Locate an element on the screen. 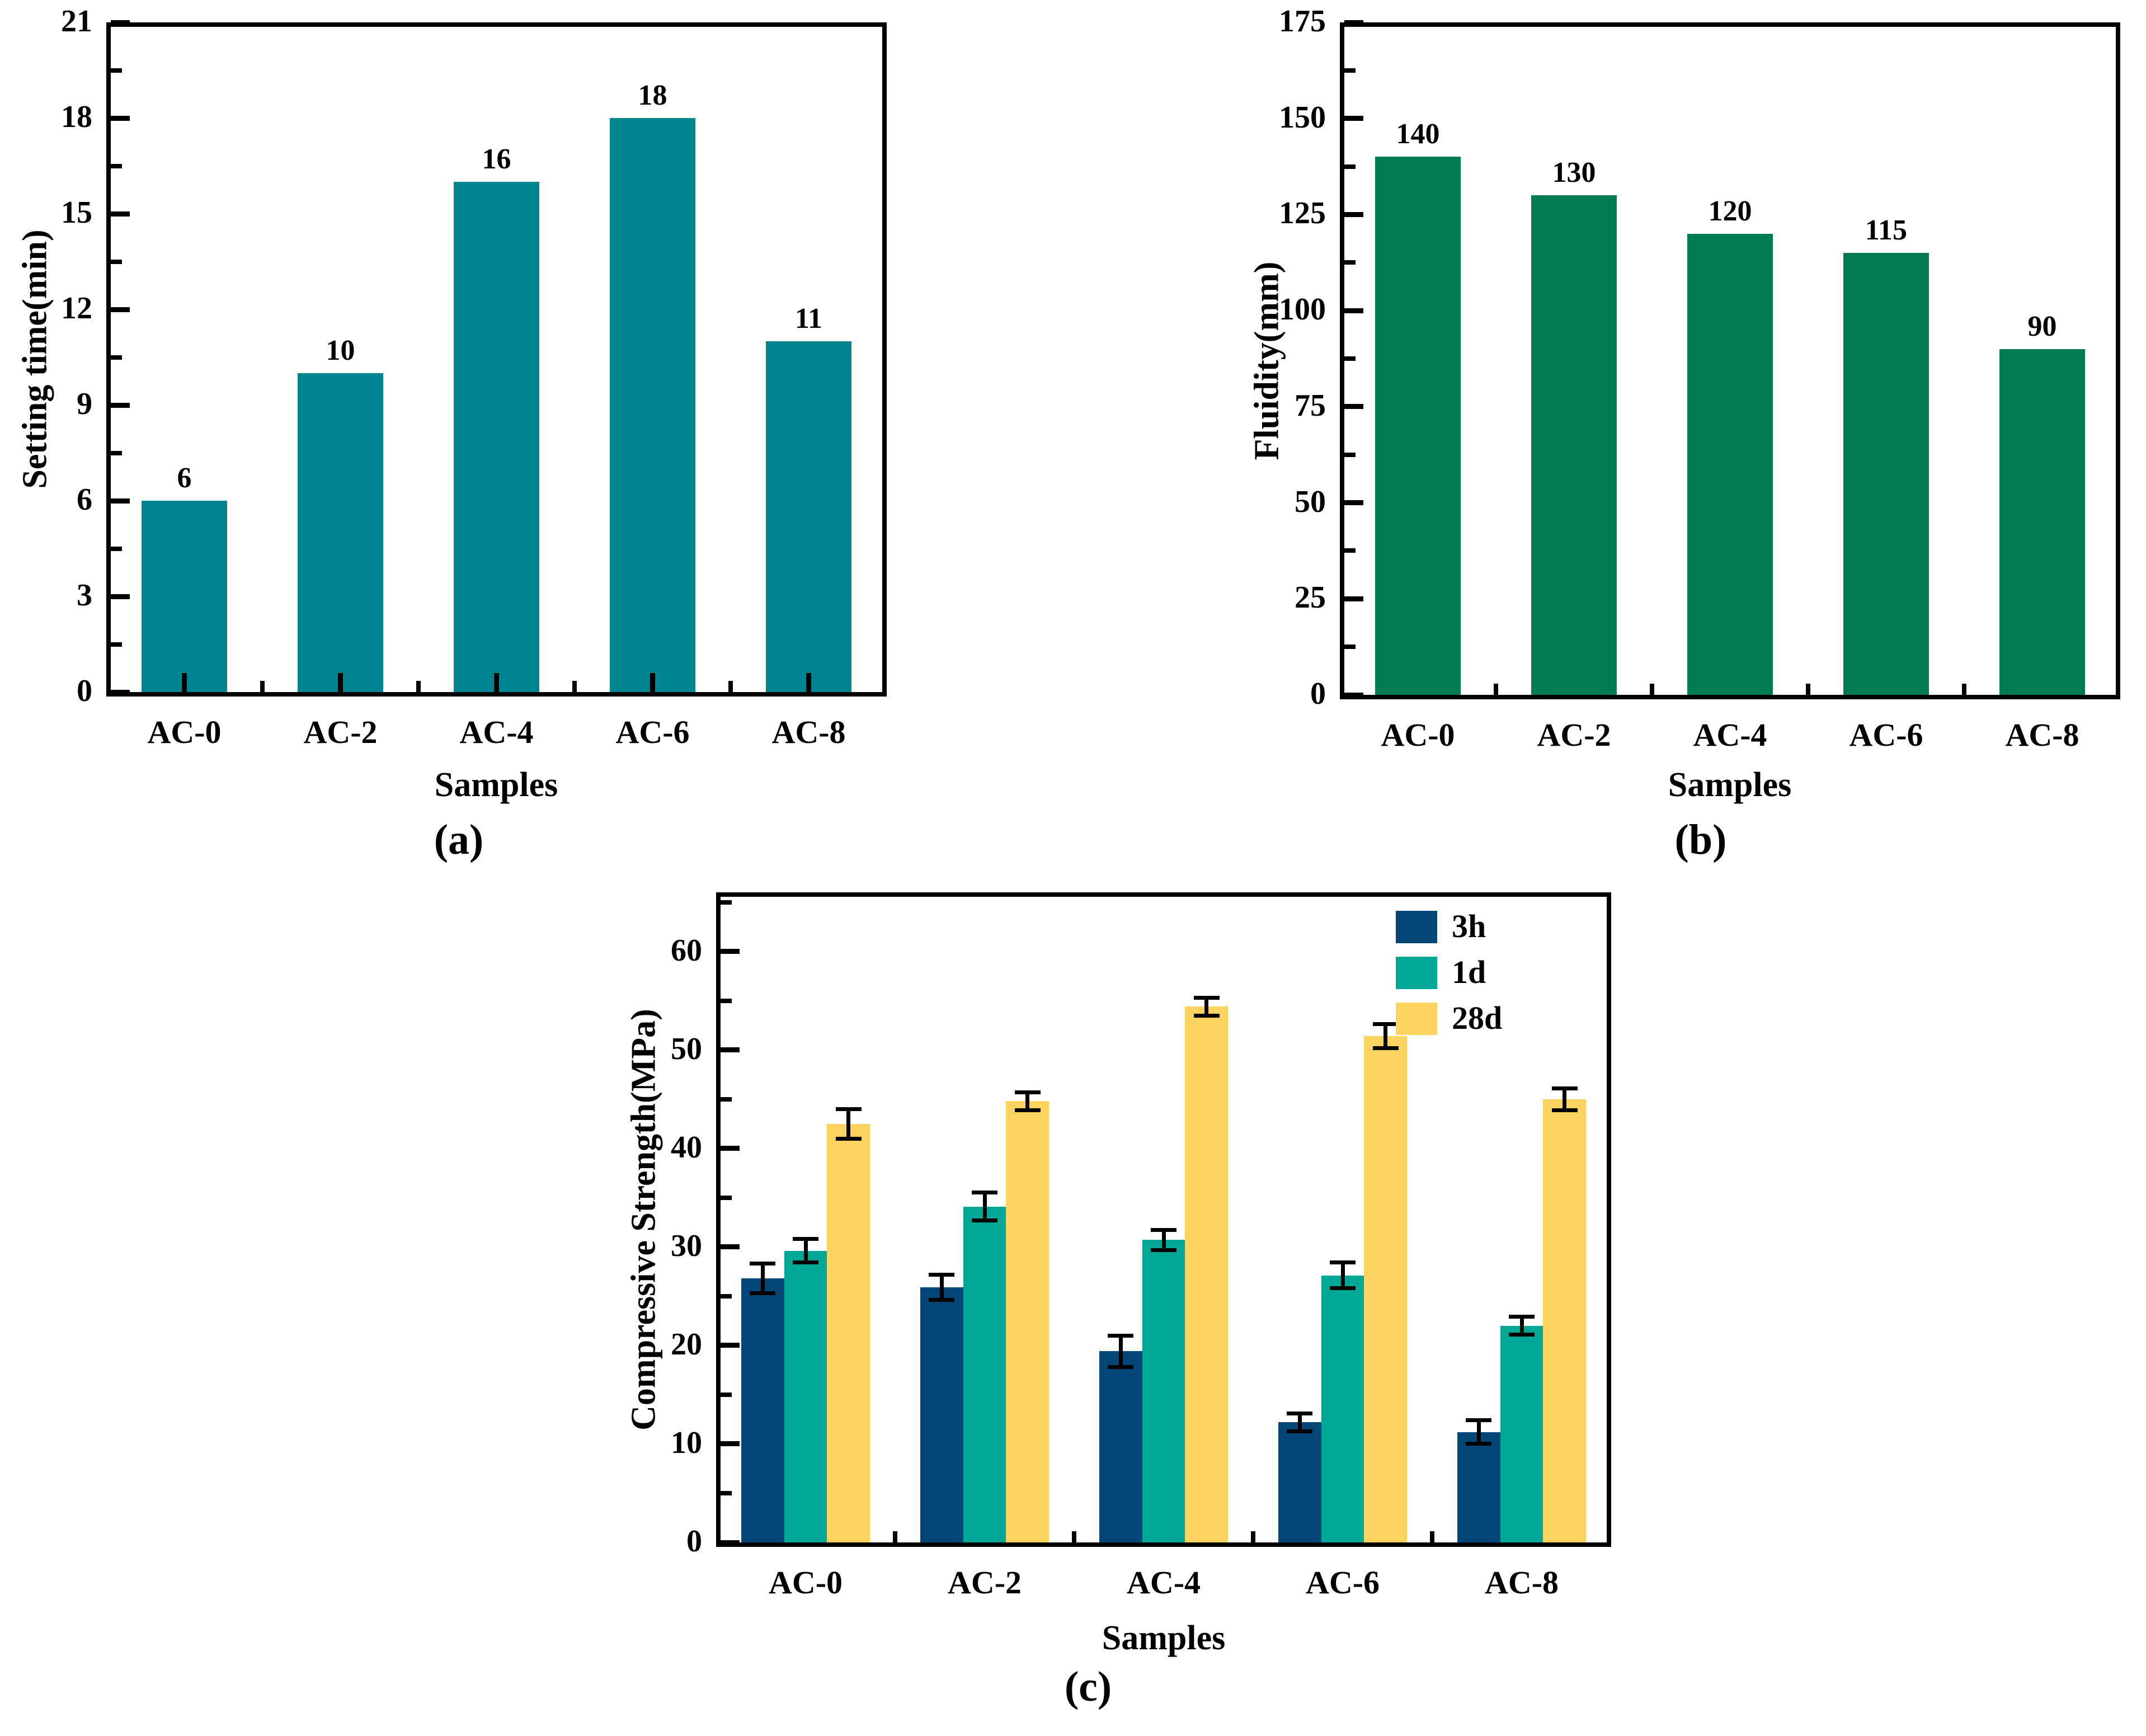  x-category-label: AC-2 is located at coordinates (1574, 735).